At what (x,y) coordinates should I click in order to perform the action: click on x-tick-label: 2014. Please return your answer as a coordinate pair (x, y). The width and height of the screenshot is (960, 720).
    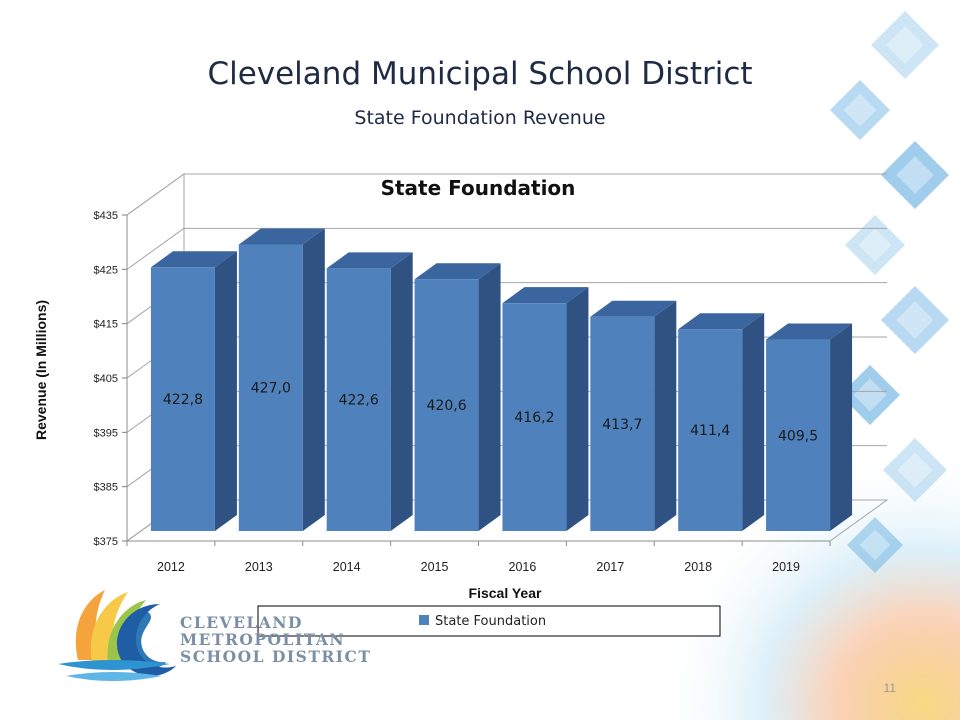
    Looking at the image, I should click on (347, 567).